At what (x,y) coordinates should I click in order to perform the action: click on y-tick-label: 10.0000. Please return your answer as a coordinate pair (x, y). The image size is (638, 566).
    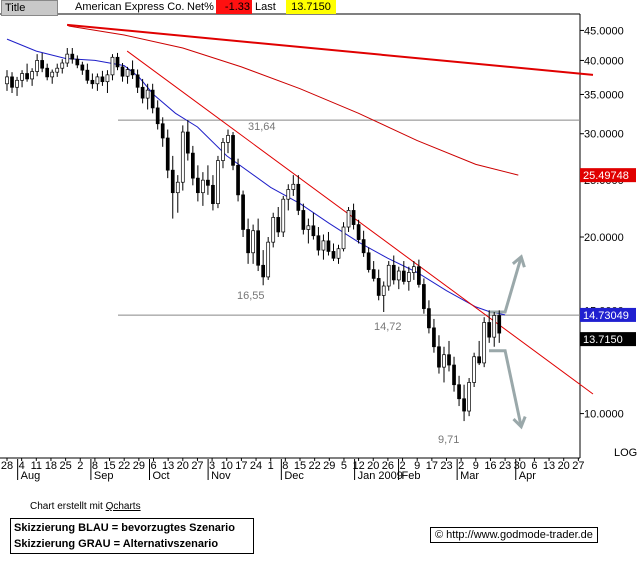
    Looking at the image, I should click on (604, 415).